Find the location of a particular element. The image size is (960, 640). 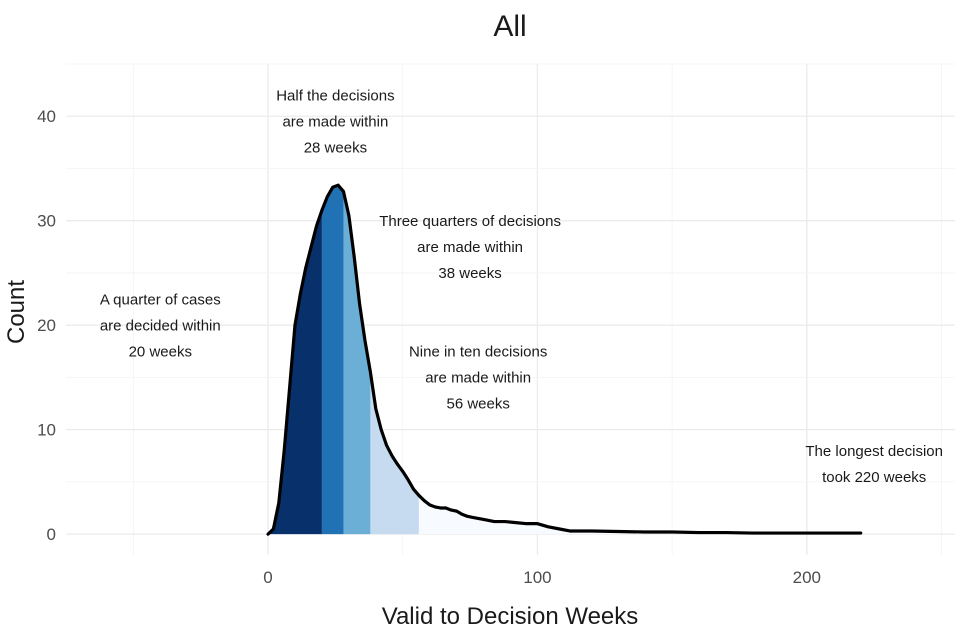

y-tick-label: 30 is located at coordinates (46, 221).